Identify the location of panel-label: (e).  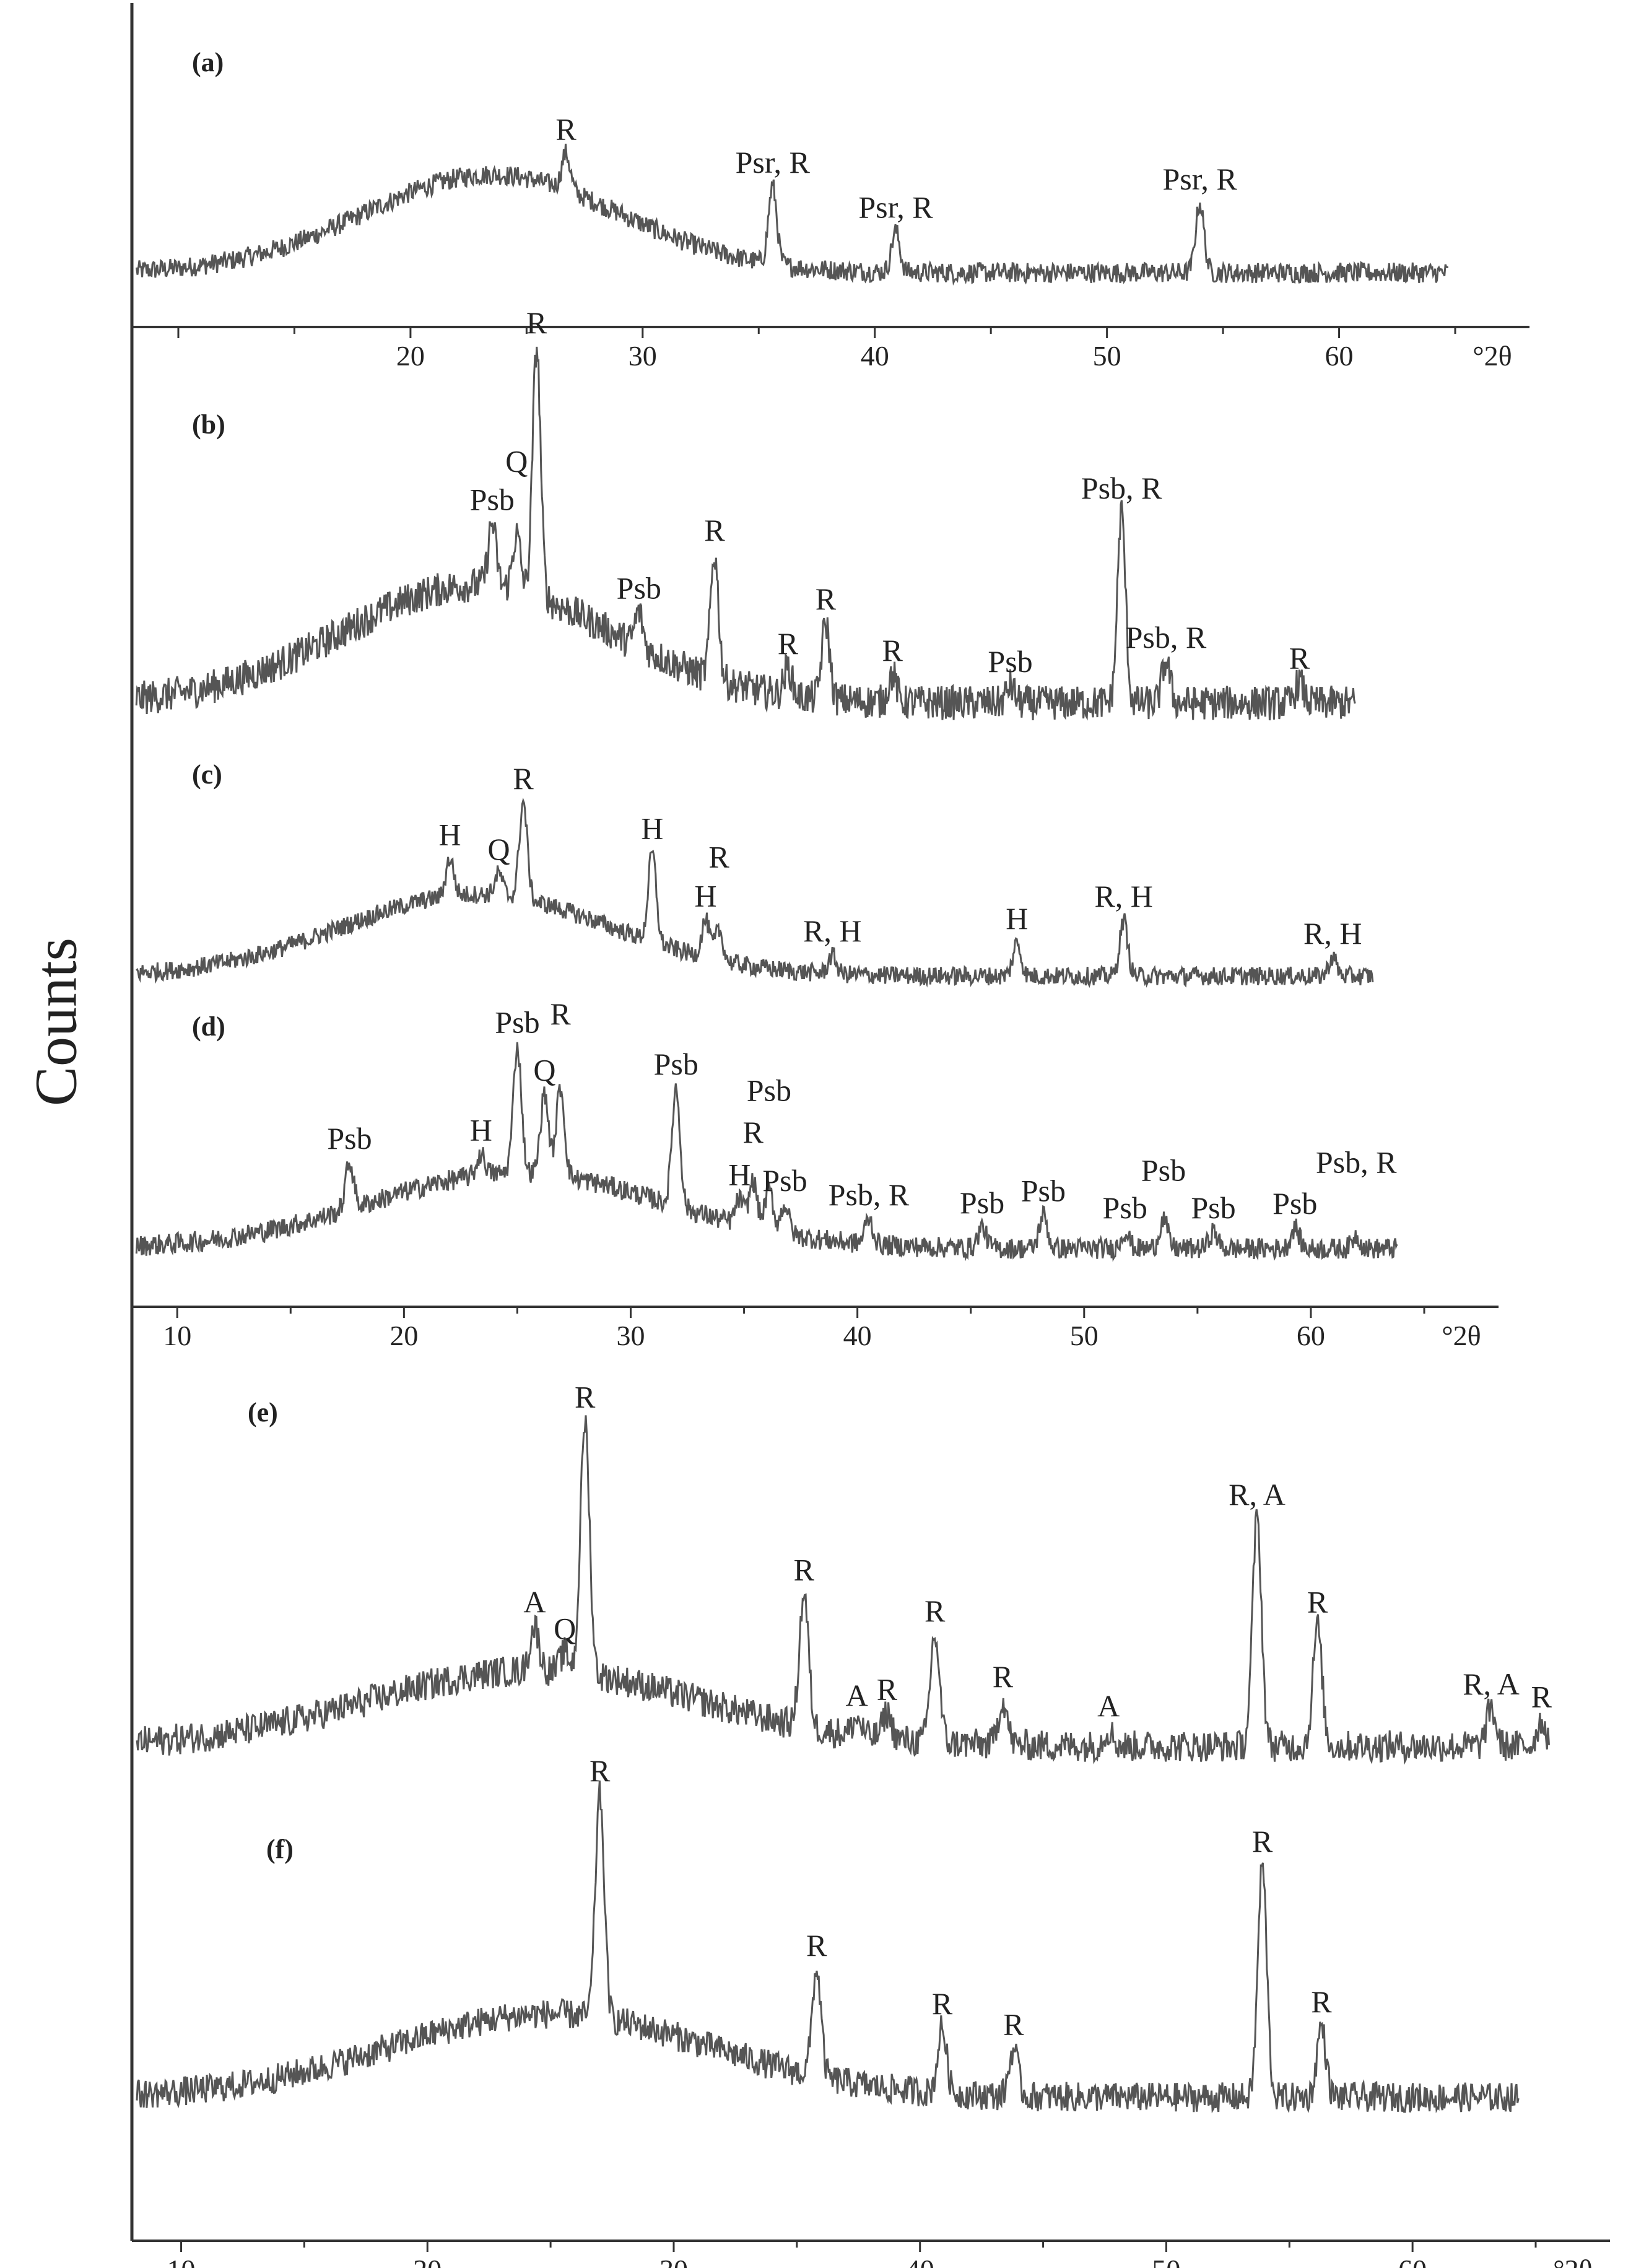
(263, 1412).